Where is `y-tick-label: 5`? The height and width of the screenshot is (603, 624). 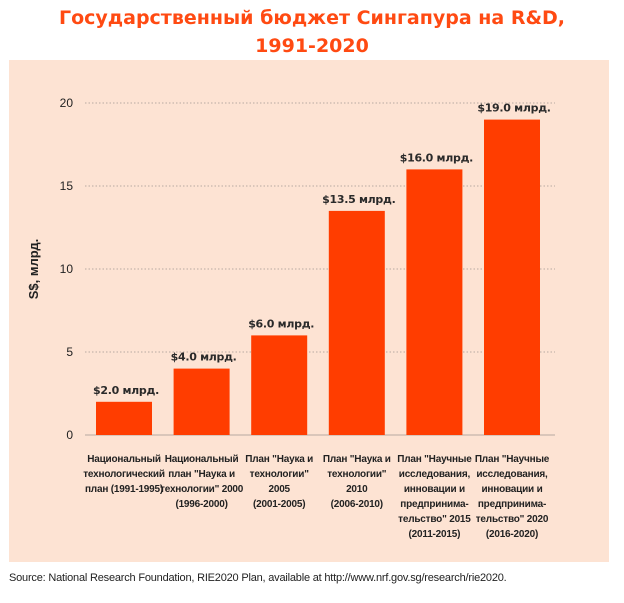 y-tick-label: 5 is located at coordinates (69, 352).